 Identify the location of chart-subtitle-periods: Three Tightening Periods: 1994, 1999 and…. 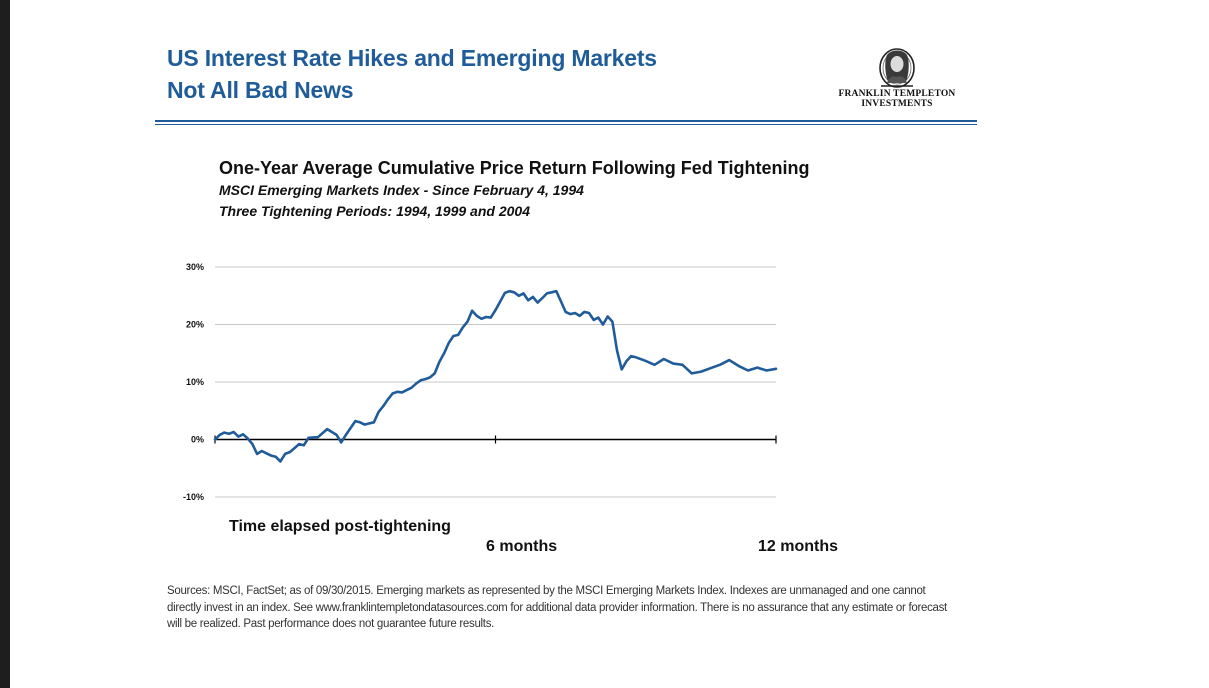
(374, 211).